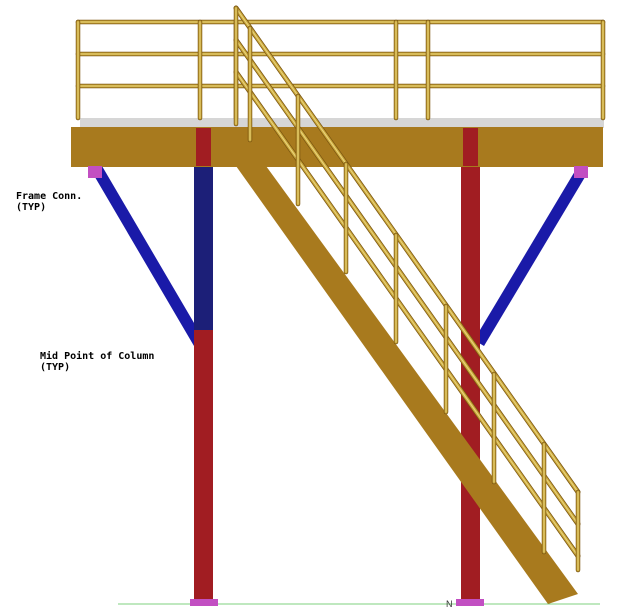  What do you see at coordinates (203, 229) in the screenshot?
I see `column-left-upper` at bounding box center [203, 229].